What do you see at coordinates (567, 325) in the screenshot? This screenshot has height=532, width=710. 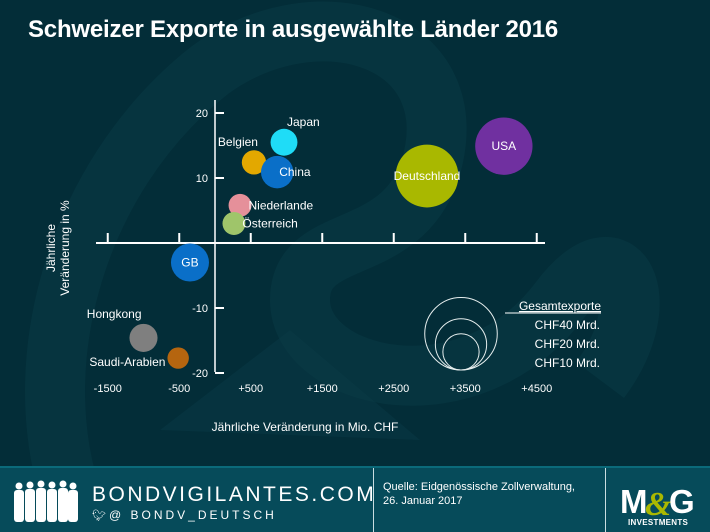 I see `legend-entry-label: CHF40 Mrd.` at bounding box center [567, 325].